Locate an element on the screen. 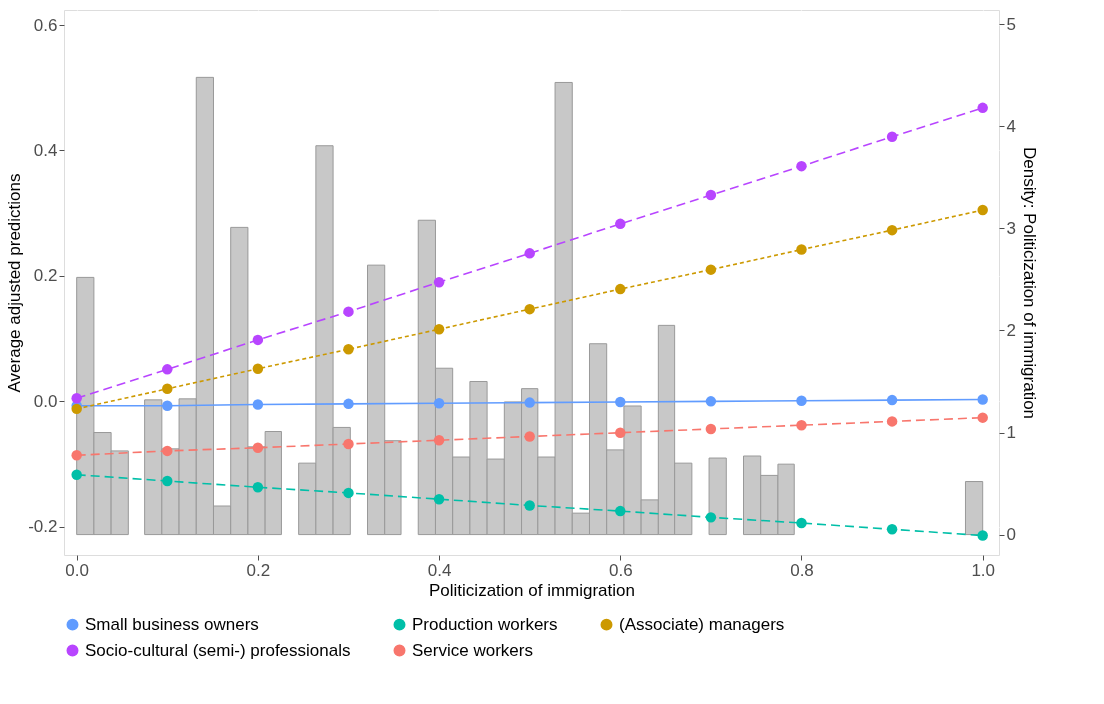 The image size is (1104, 704). y2-tick-label: 0 is located at coordinates (1011, 535).